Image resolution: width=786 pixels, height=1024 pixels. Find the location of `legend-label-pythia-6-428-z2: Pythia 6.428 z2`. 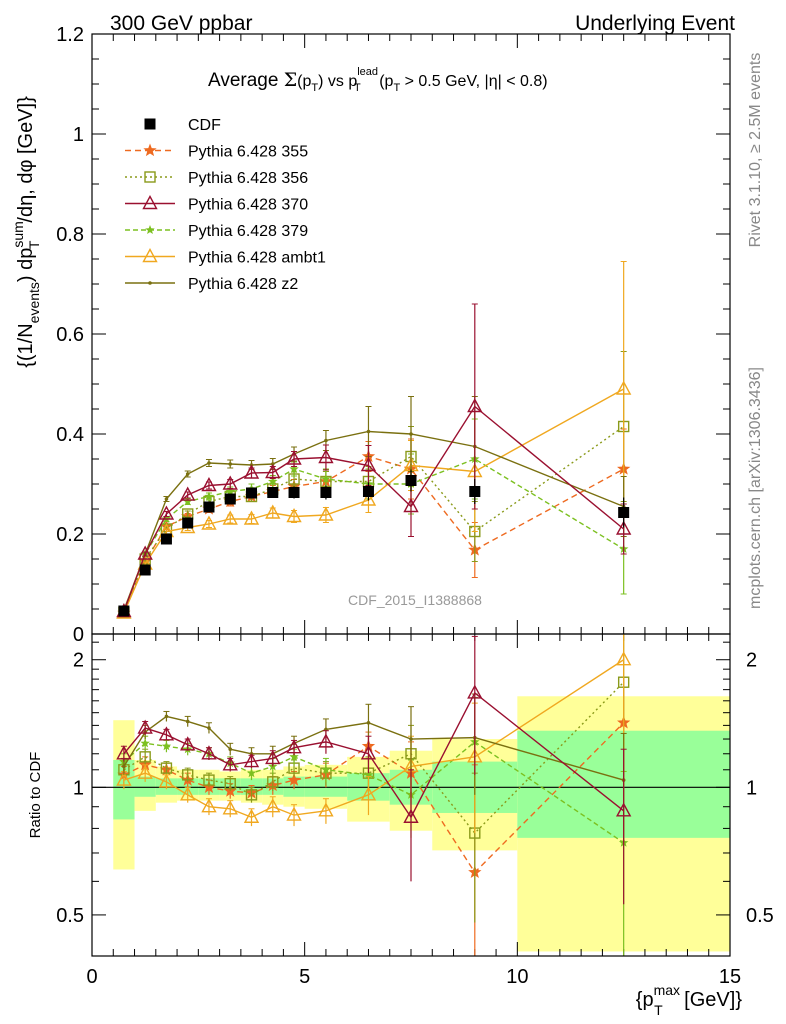

legend-label-pythia-6-428-z2: Pythia 6.428 z2 is located at coordinates (243, 284).